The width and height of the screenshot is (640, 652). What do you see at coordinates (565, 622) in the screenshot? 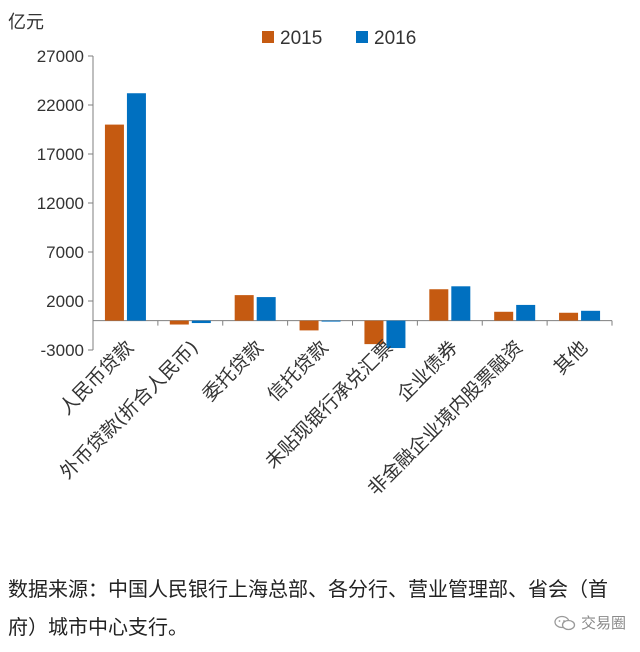
I see `wechat-icon` at bounding box center [565, 622].